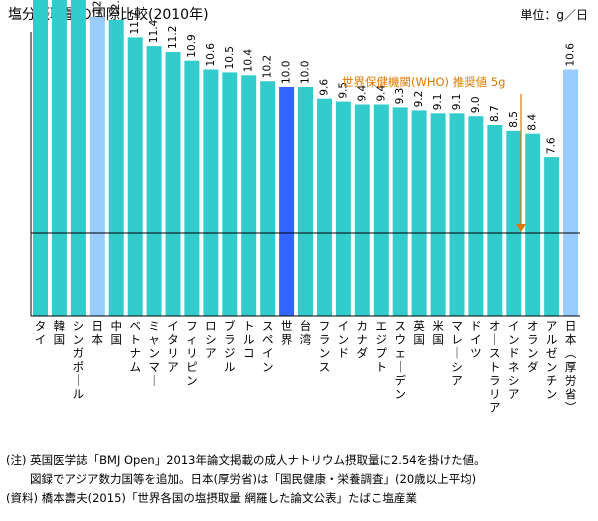 Image resolution: width=598 pixels, height=521 pixels. Describe the element at coordinates (135, 22) in the screenshot. I see `value-label: 11.7` at that location.